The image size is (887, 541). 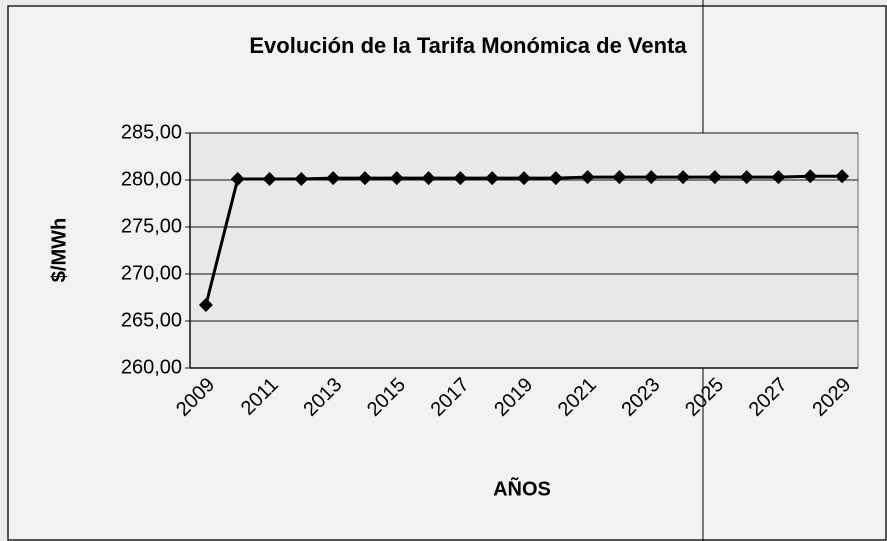 I want to click on y-tick-label: 260,00, so click(x=151, y=367).